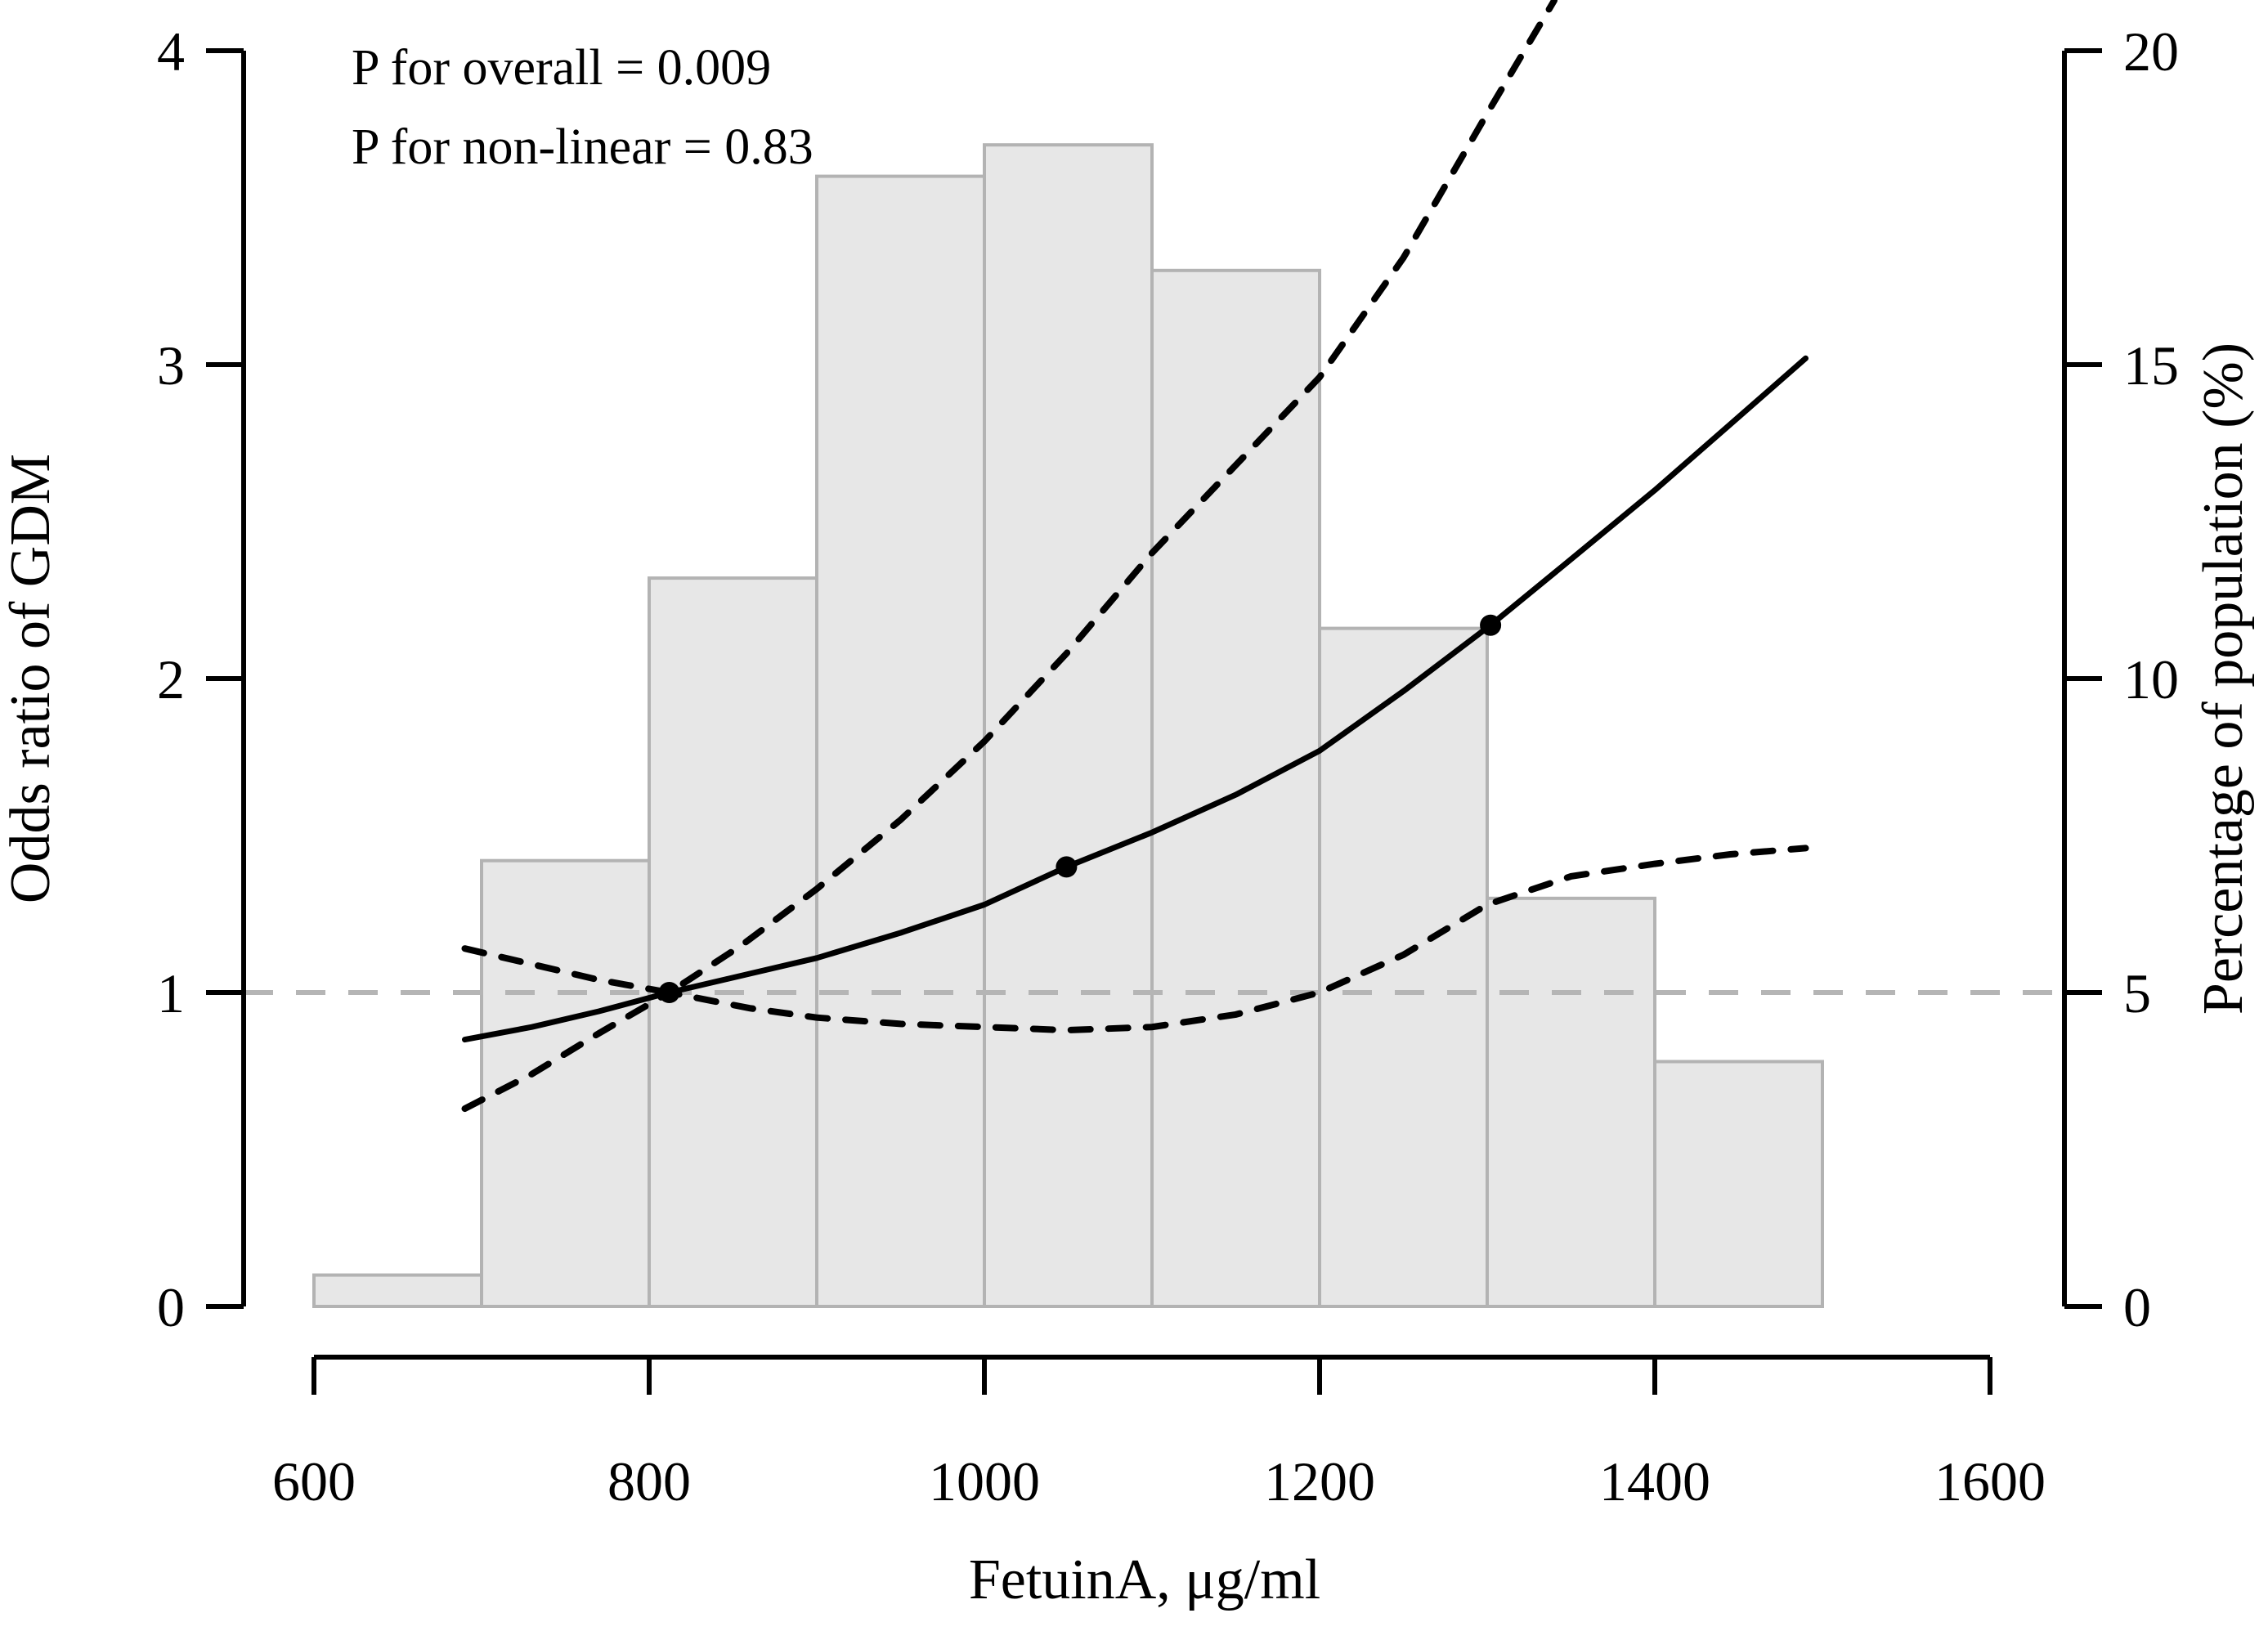  Describe the element at coordinates (171, 1307) in the screenshot. I see `left-tick-label: 0` at that location.